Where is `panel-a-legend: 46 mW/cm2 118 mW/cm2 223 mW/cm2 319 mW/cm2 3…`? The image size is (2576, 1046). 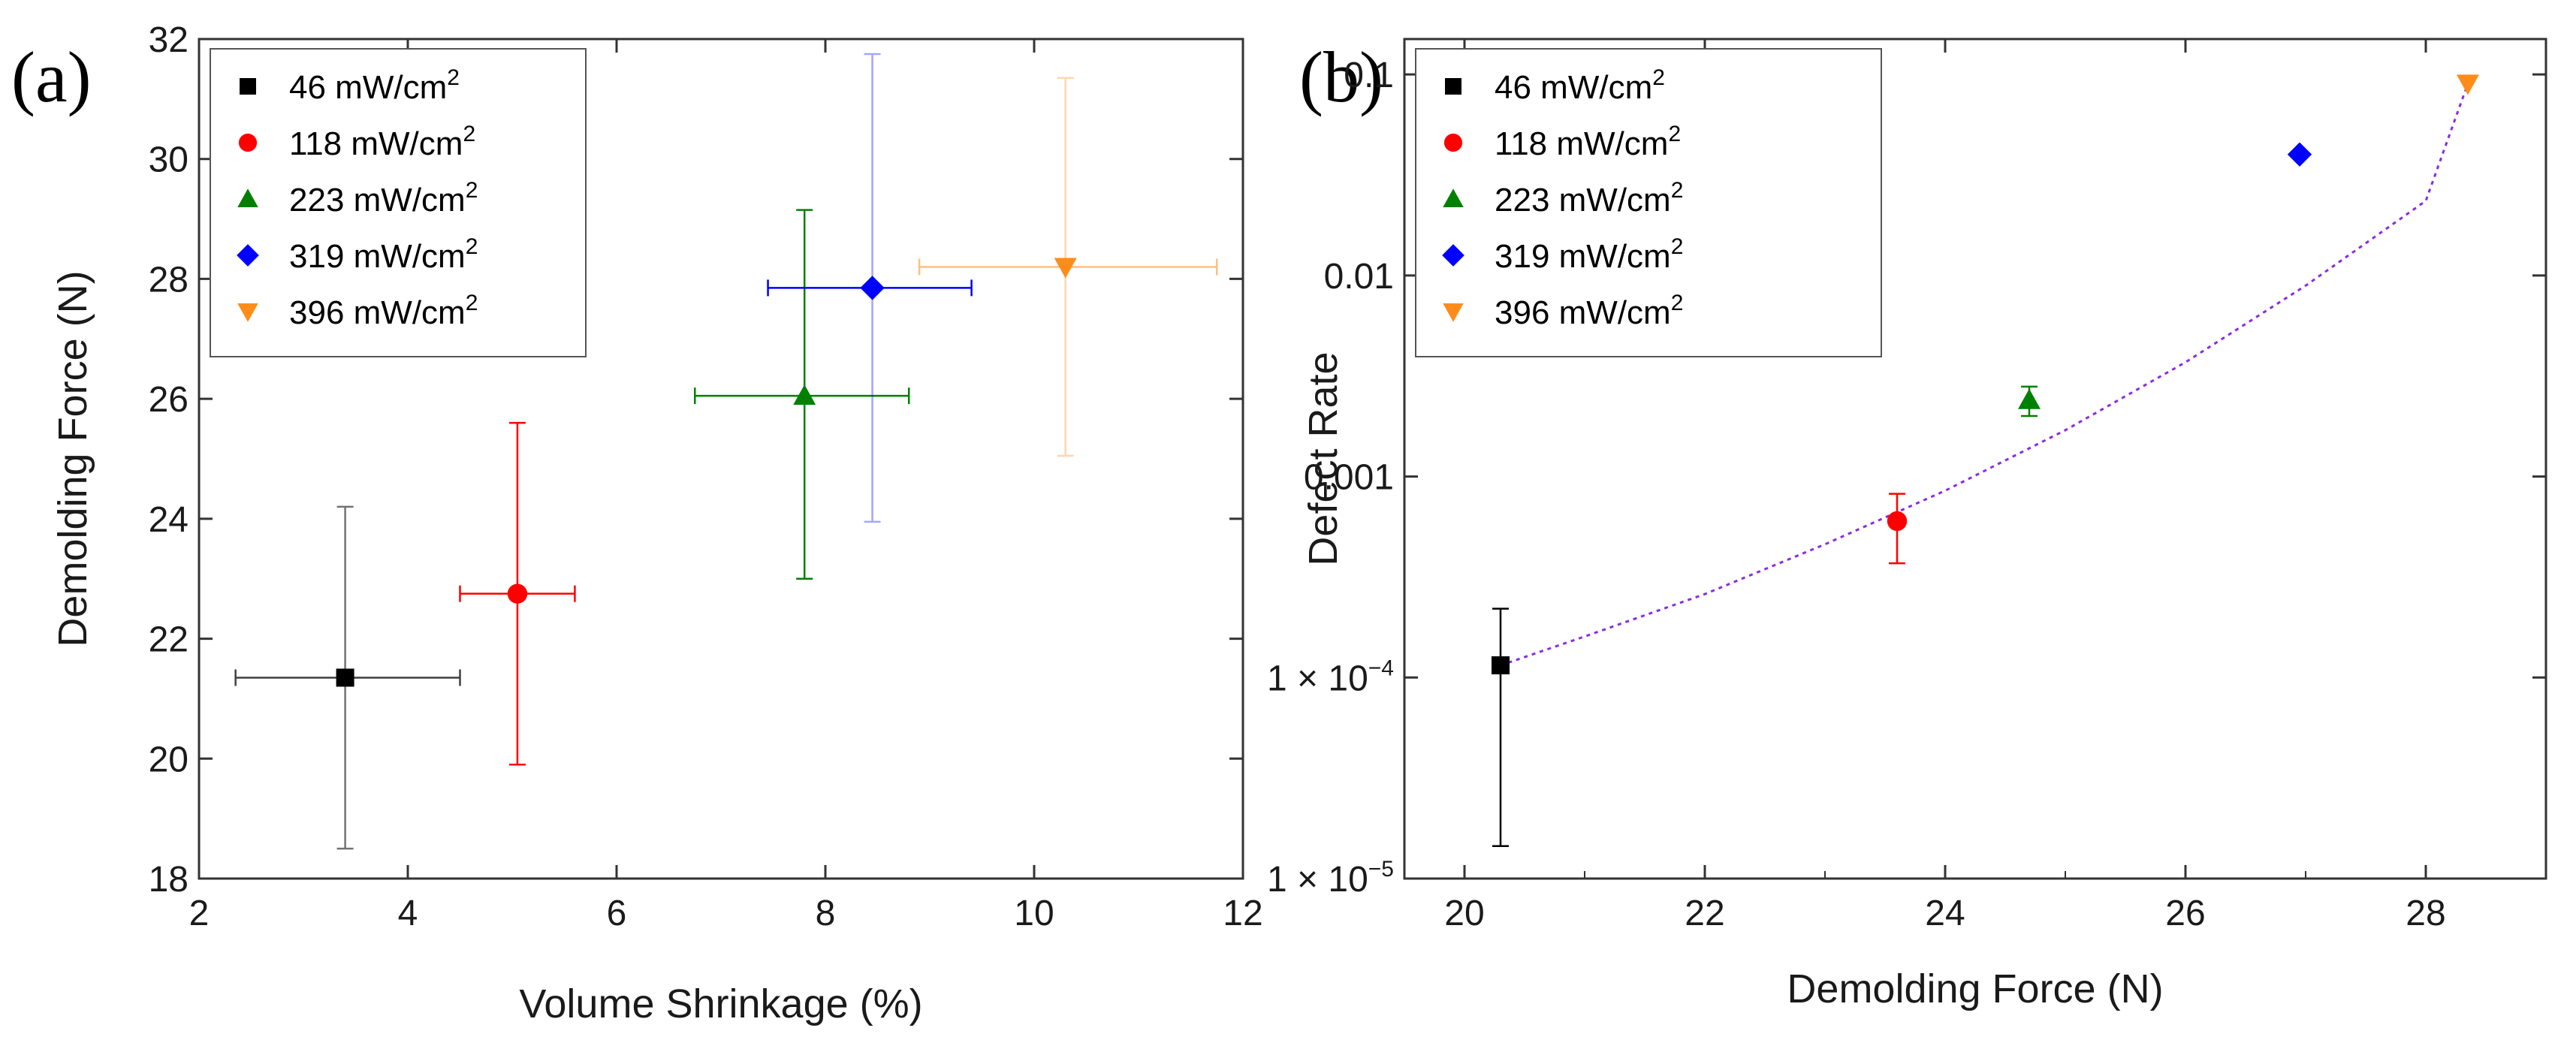 panel-a-legend: 46 mW/cm2 118 mW/cm2 223 mW/cm2 319 mW/cm2 3… is located at coordinates (398, 202).